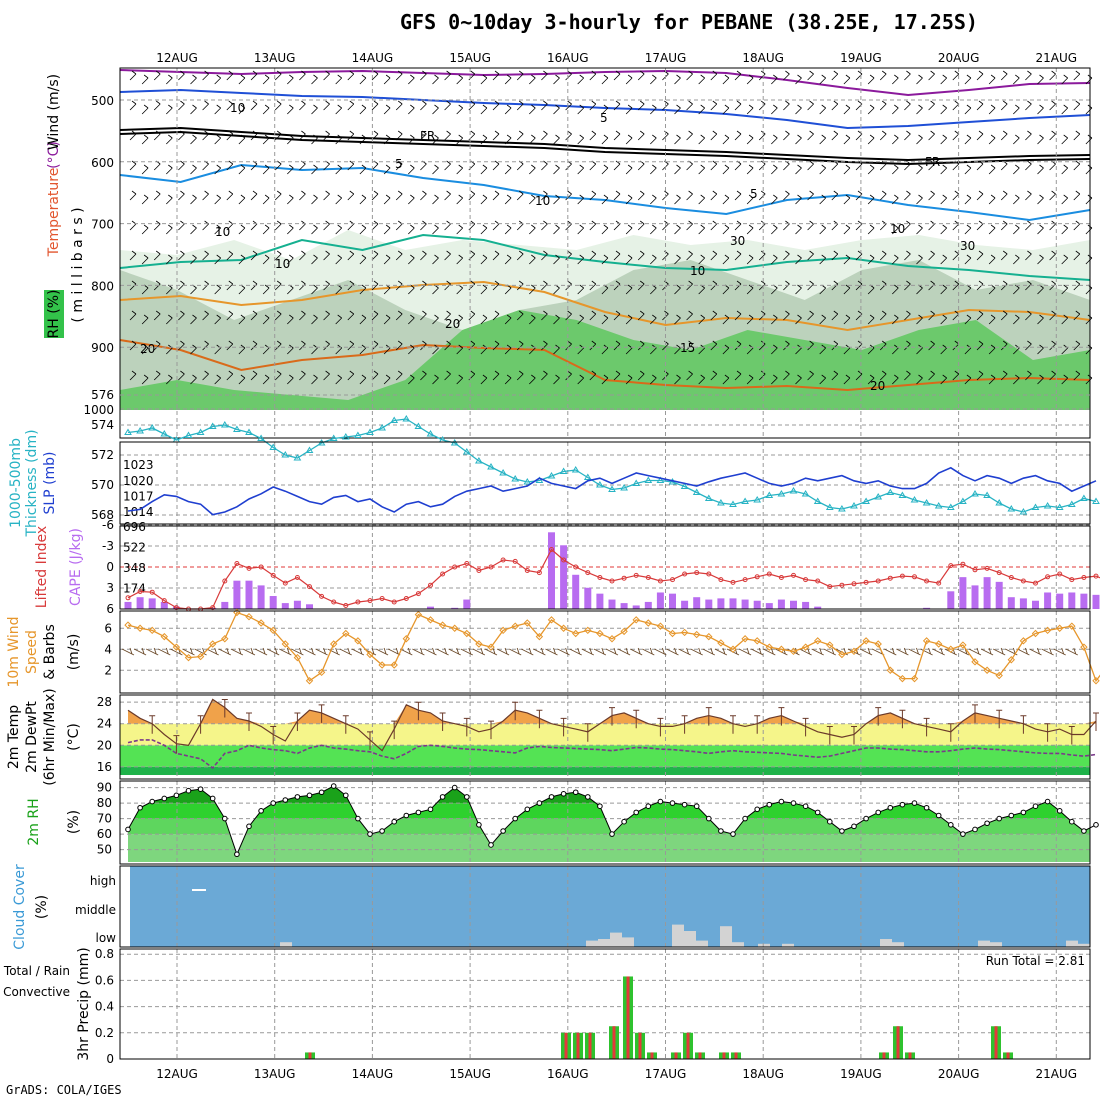 Image resolution: width=1100 pixels, height=1100 pixels. What do you see at coordinates (763, 1074) in the screenshot?
I see `x-tick-label-bottom: 18AUG` at bounding box center [763, 1074].